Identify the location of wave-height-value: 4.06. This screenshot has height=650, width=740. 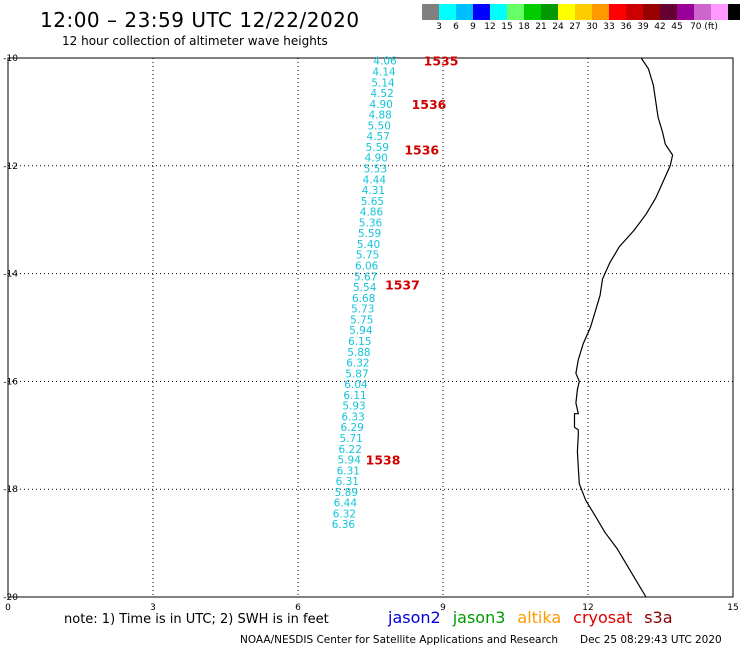
(385, 62).